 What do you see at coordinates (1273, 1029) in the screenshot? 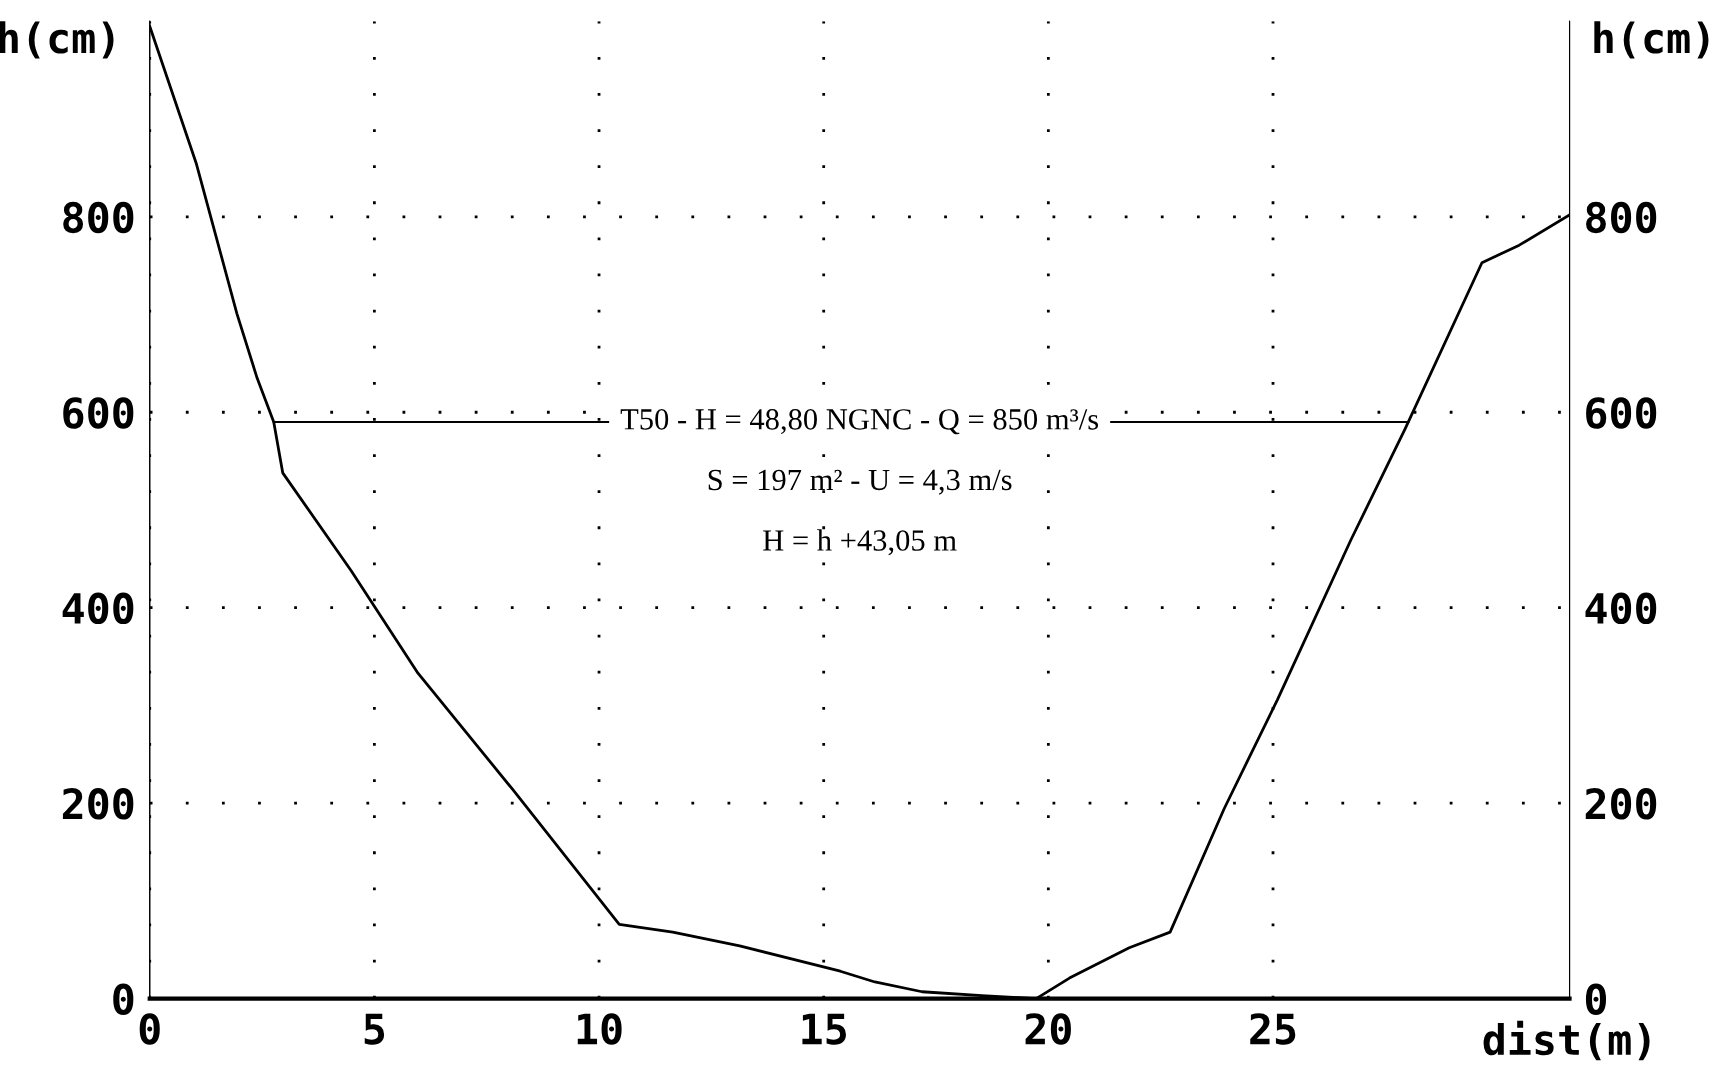
I see `x-tick-label: 25` at bounding box center [1273, 1029].